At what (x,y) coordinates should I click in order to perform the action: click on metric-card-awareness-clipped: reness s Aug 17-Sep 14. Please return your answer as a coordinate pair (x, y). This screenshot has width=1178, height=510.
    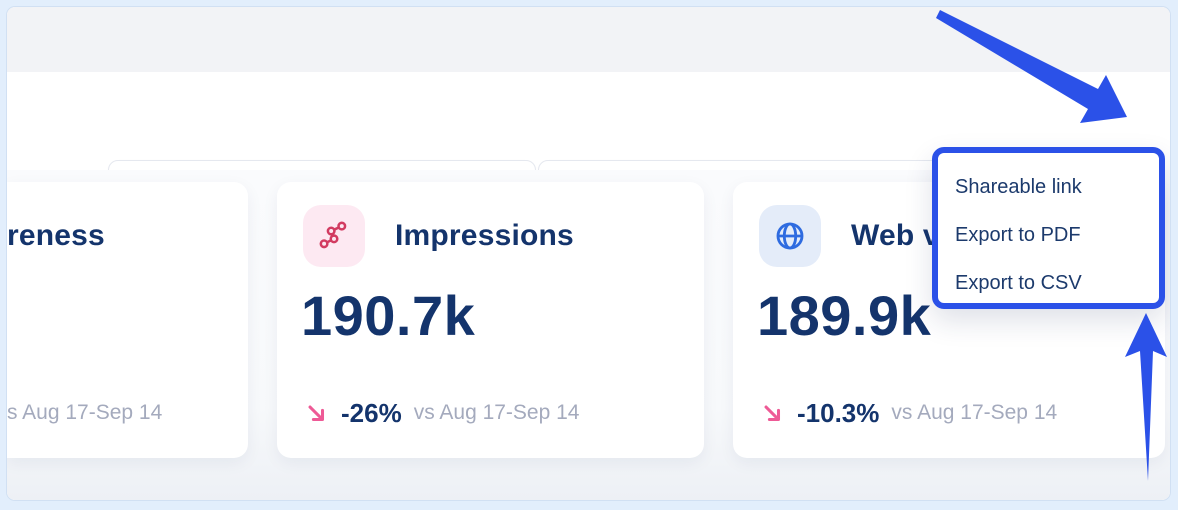
    Looking at the image, I should click on (127, 320).